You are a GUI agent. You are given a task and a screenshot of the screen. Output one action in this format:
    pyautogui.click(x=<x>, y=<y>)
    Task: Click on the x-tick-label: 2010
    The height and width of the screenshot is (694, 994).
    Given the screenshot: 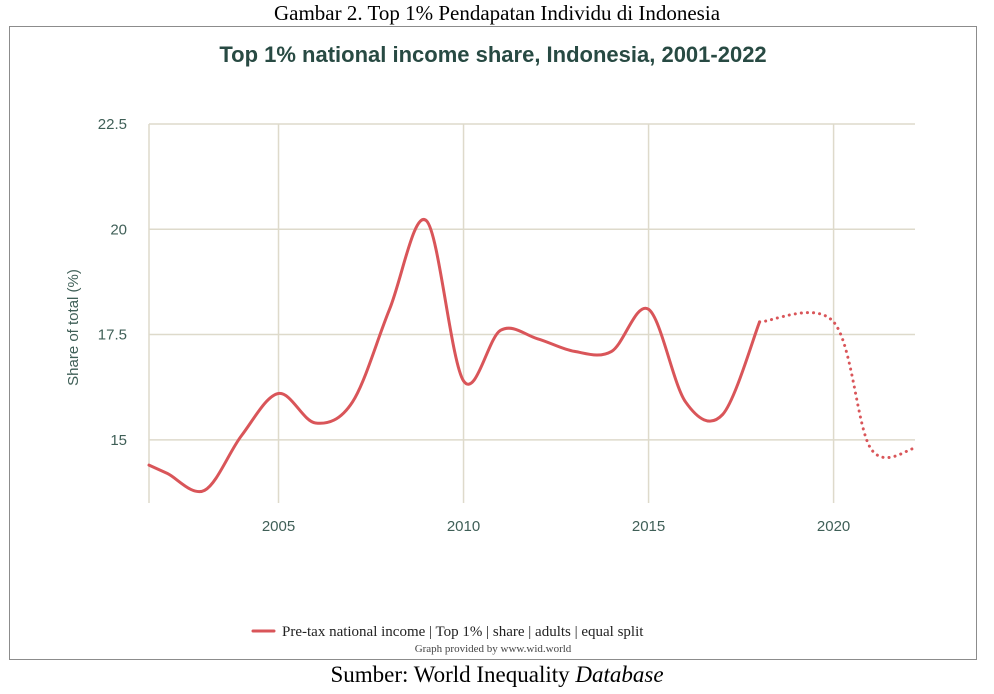 What is the action you would take?
    pyautogui.click(x=463, y=526)
    